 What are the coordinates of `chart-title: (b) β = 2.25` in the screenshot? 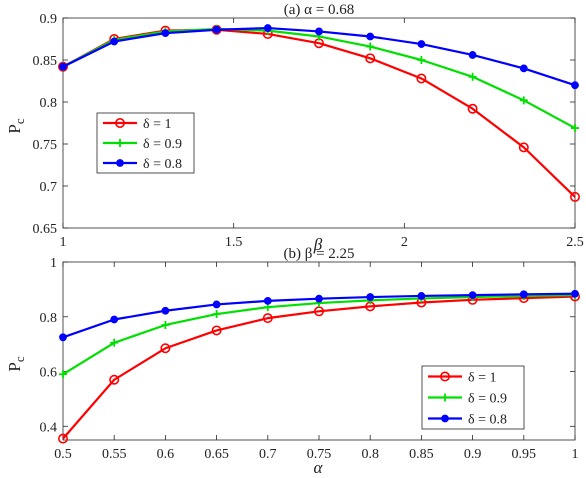 It's located at (318, 254).